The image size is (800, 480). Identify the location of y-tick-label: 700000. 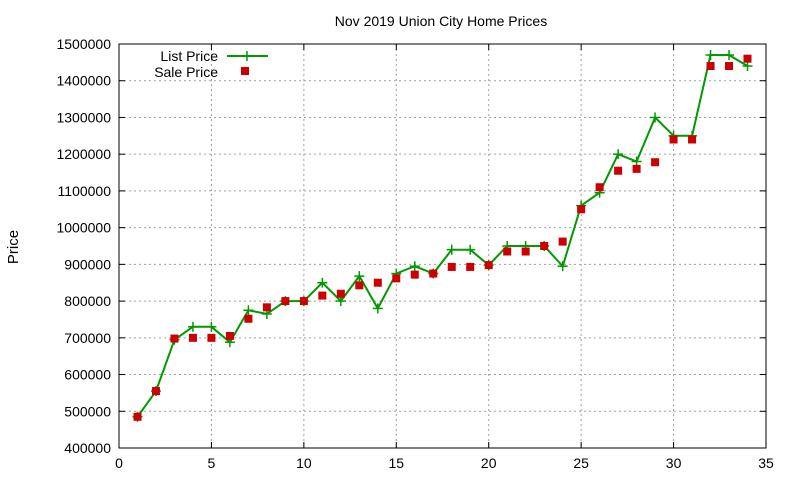
(87, 338).